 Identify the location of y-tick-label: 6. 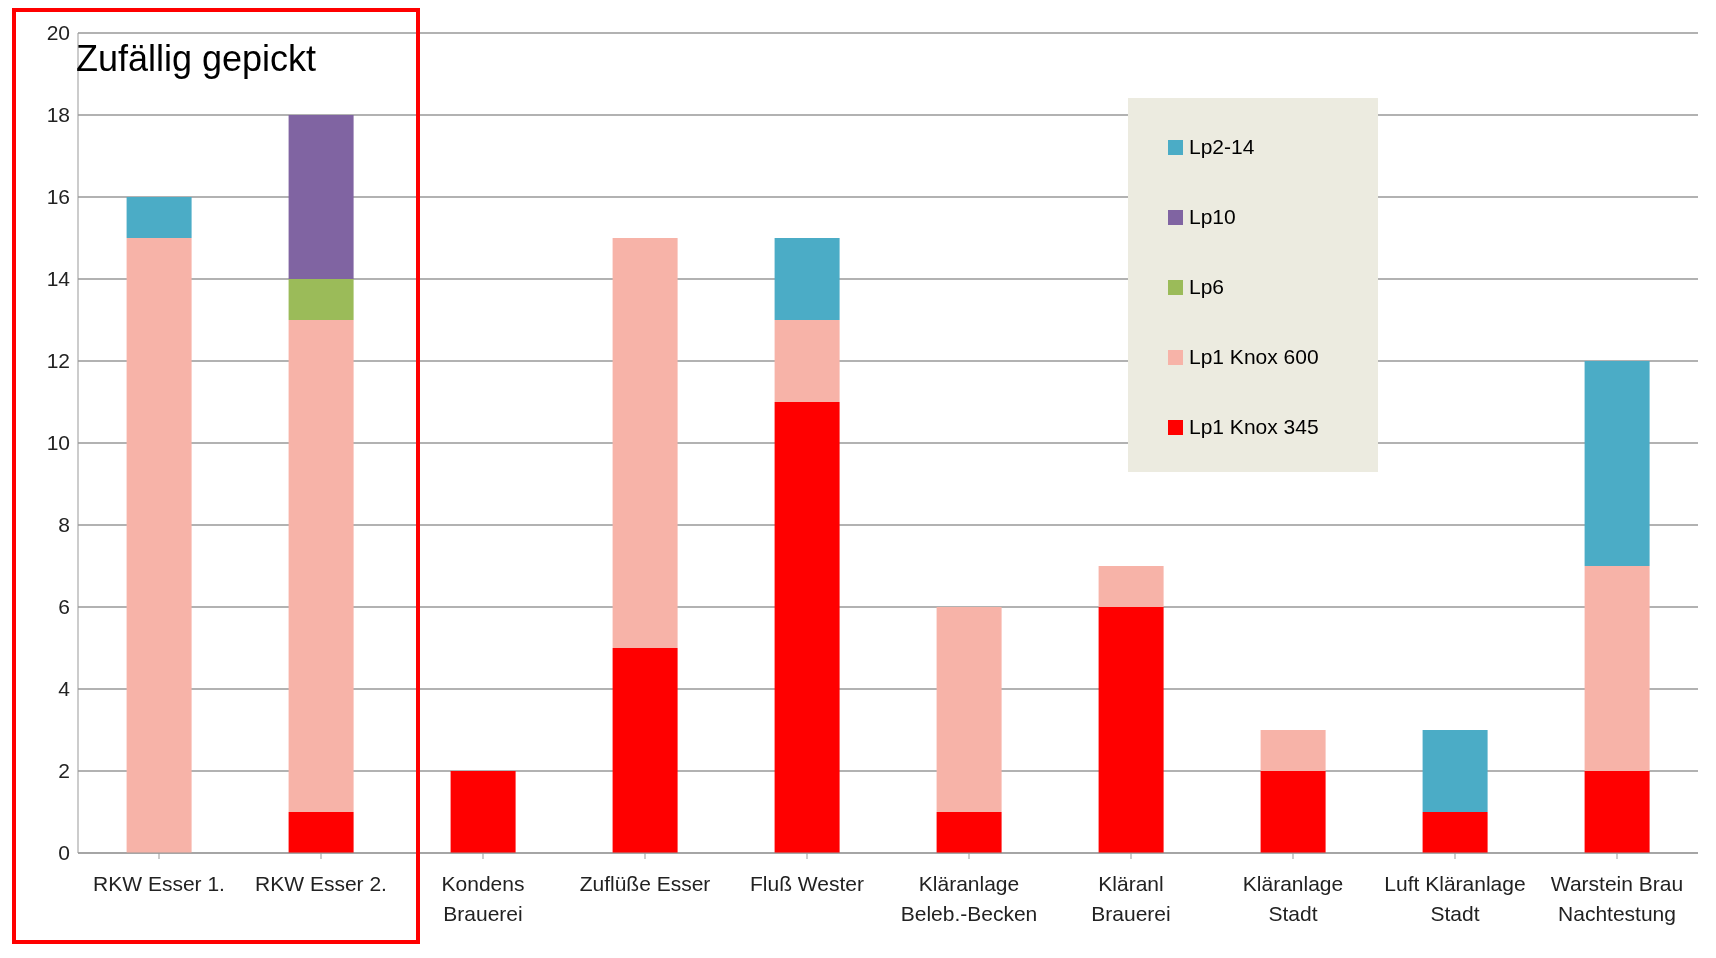
(64, 607).